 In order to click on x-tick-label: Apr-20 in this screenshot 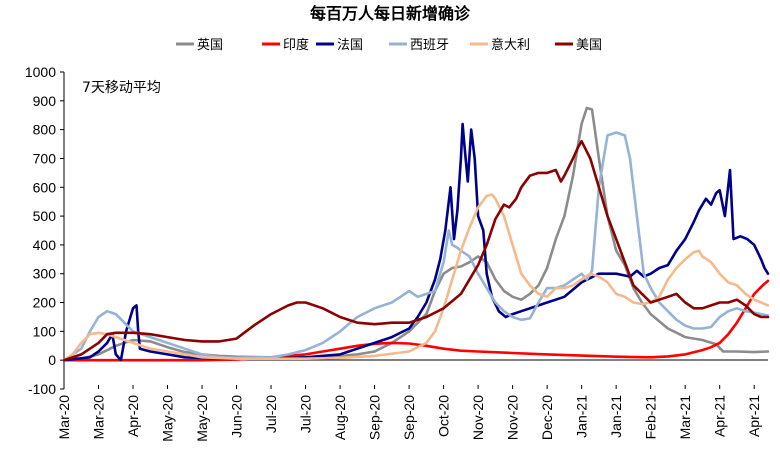, I will do `click(133, 416)`.